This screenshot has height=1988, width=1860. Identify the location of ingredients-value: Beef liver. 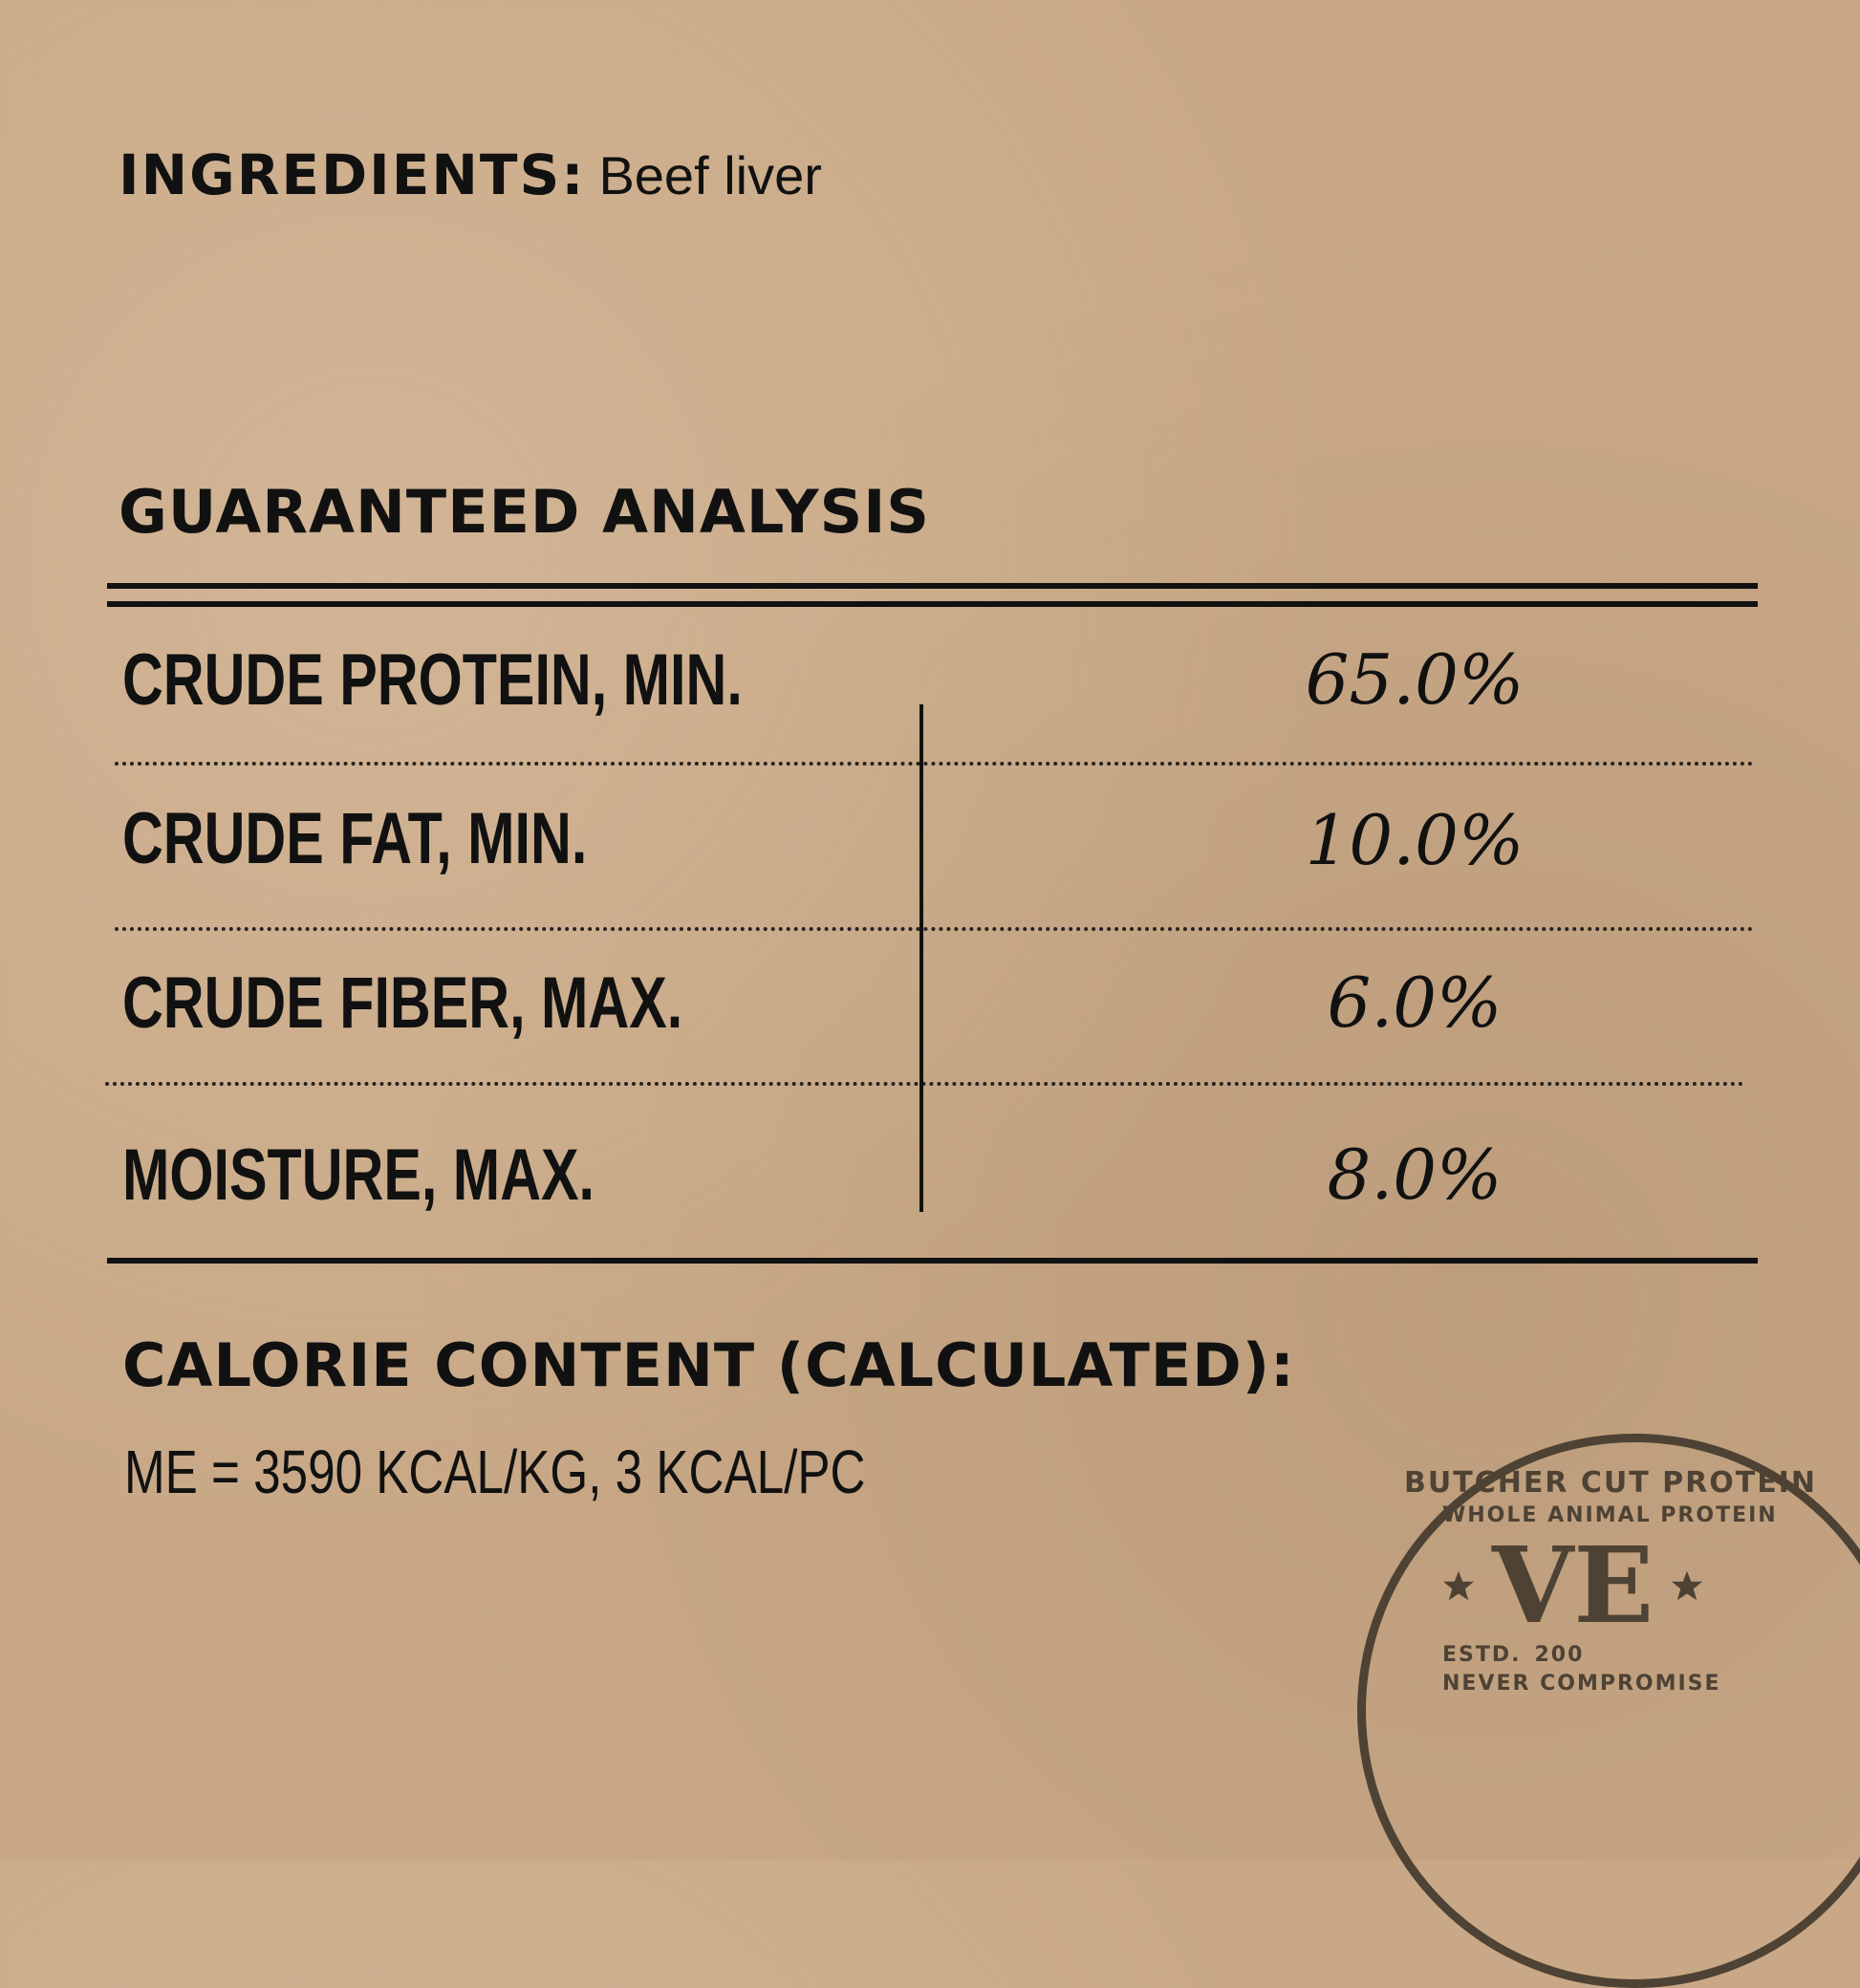
(710, 175).